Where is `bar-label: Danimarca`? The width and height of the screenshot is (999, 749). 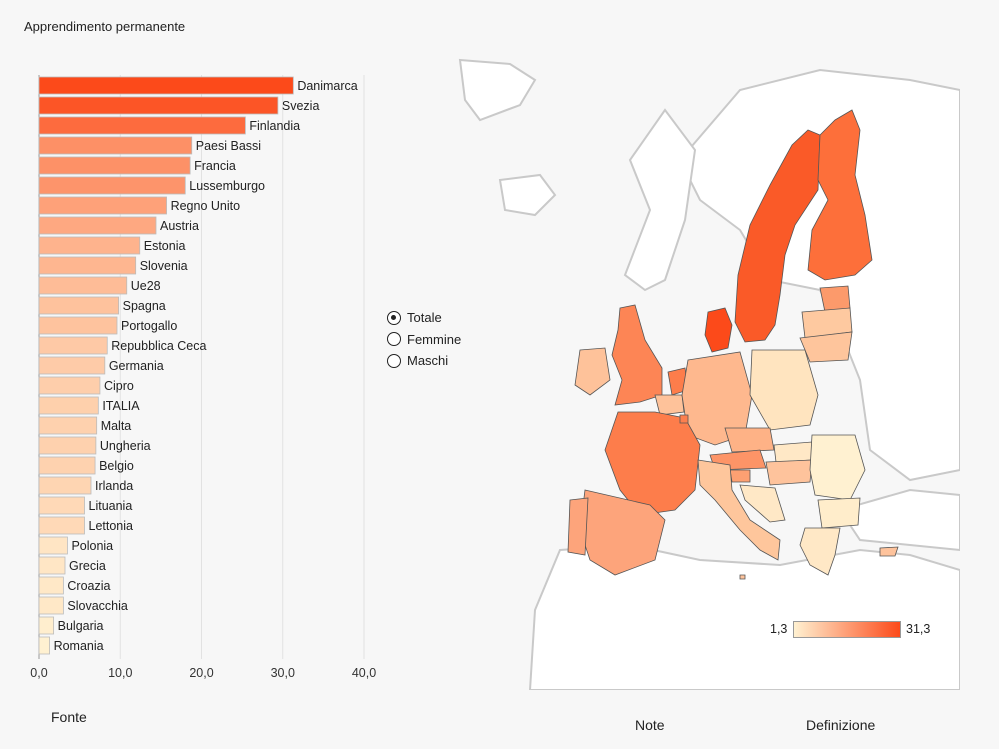
bar-label: Danimarca is located at coordinates (327, 86).